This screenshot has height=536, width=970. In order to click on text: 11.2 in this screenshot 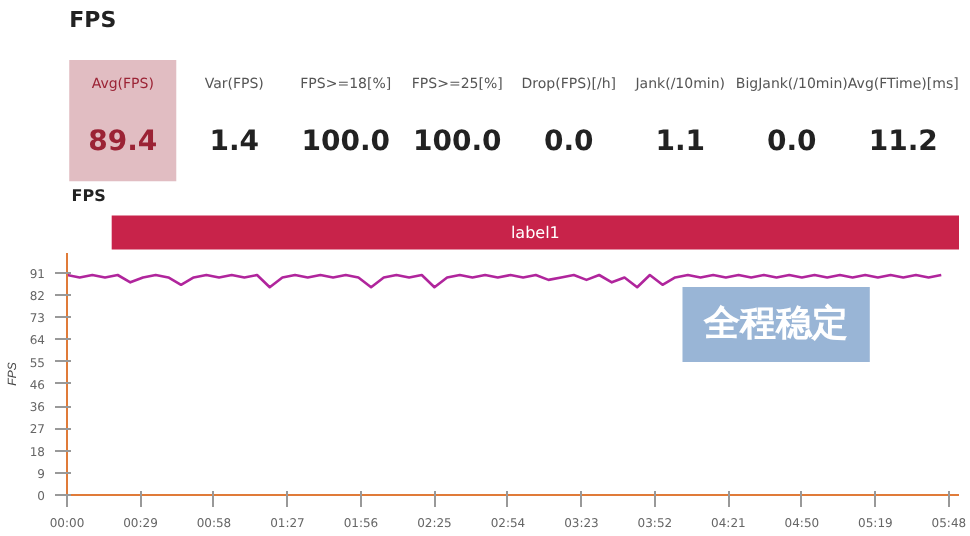, I will do `click(903, 142)`.